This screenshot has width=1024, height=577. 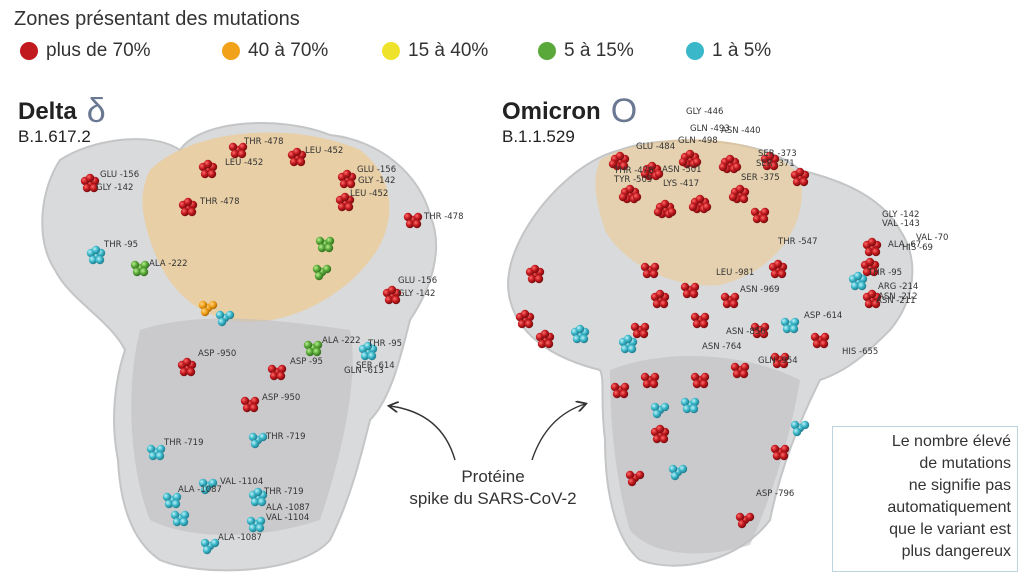 I want to click on residue-label: ASP -950, so click(x=217, y=354).